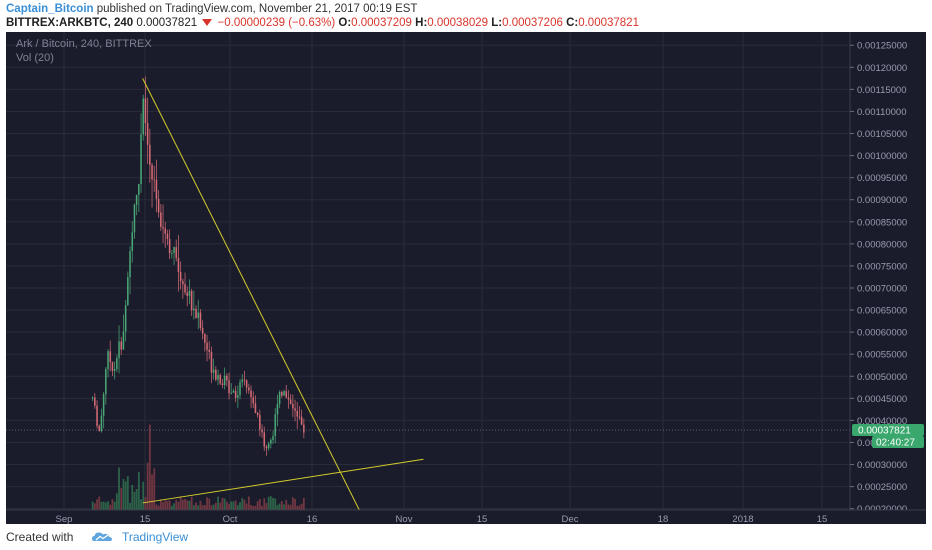 The height and width of the screenshot is (550, 932). Describe the element at coordinates (882, 487) in the screenshot. I see `y-tick-label: 0.00025000` at that location.